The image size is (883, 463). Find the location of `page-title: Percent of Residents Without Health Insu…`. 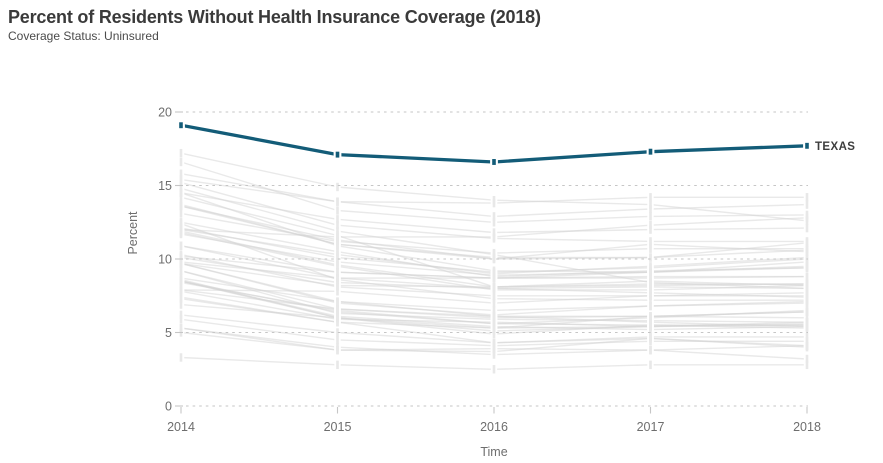

page-title: Percent of Residents Without Health Insu… is located at coordinates (274, 17).